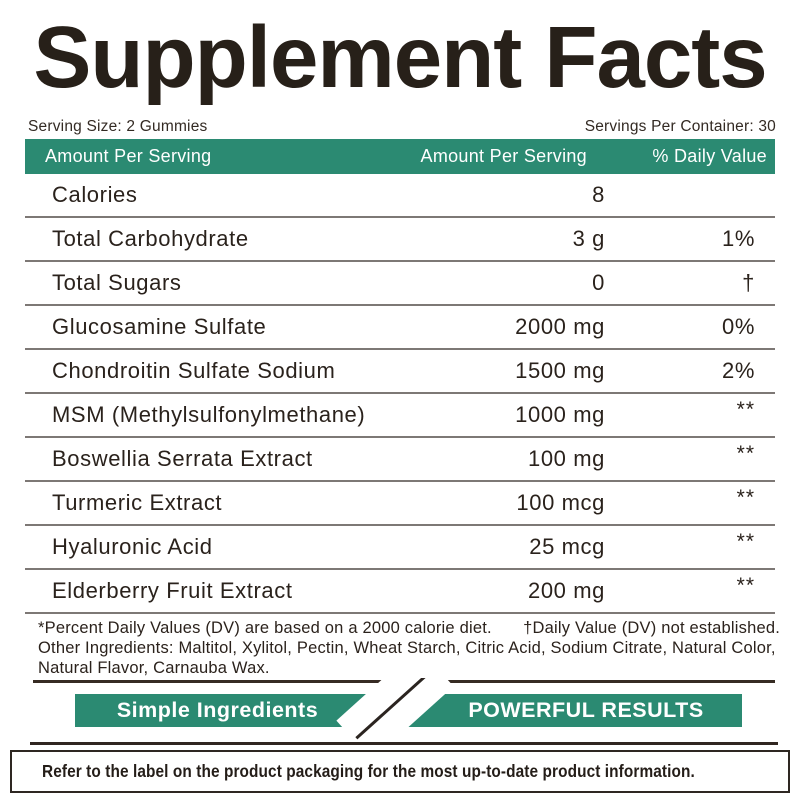 The image size is (800, 800). What do you see at coordinates (209, 414) in the screenshot?
I see `ingredient-name: MSM (Methylsulfonylmethane)` at bounding box center [209, 414].